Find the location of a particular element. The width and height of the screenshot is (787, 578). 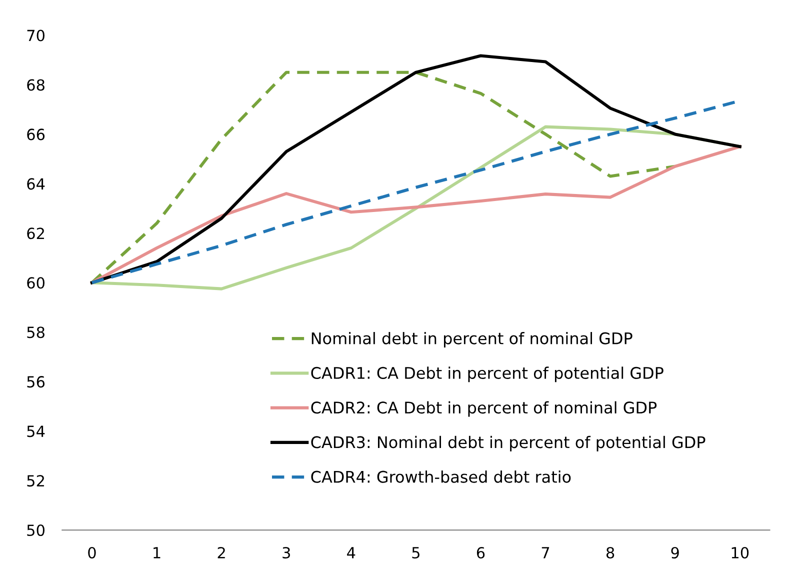

y-tick-label: 66 is located at coordinates (36, 134).